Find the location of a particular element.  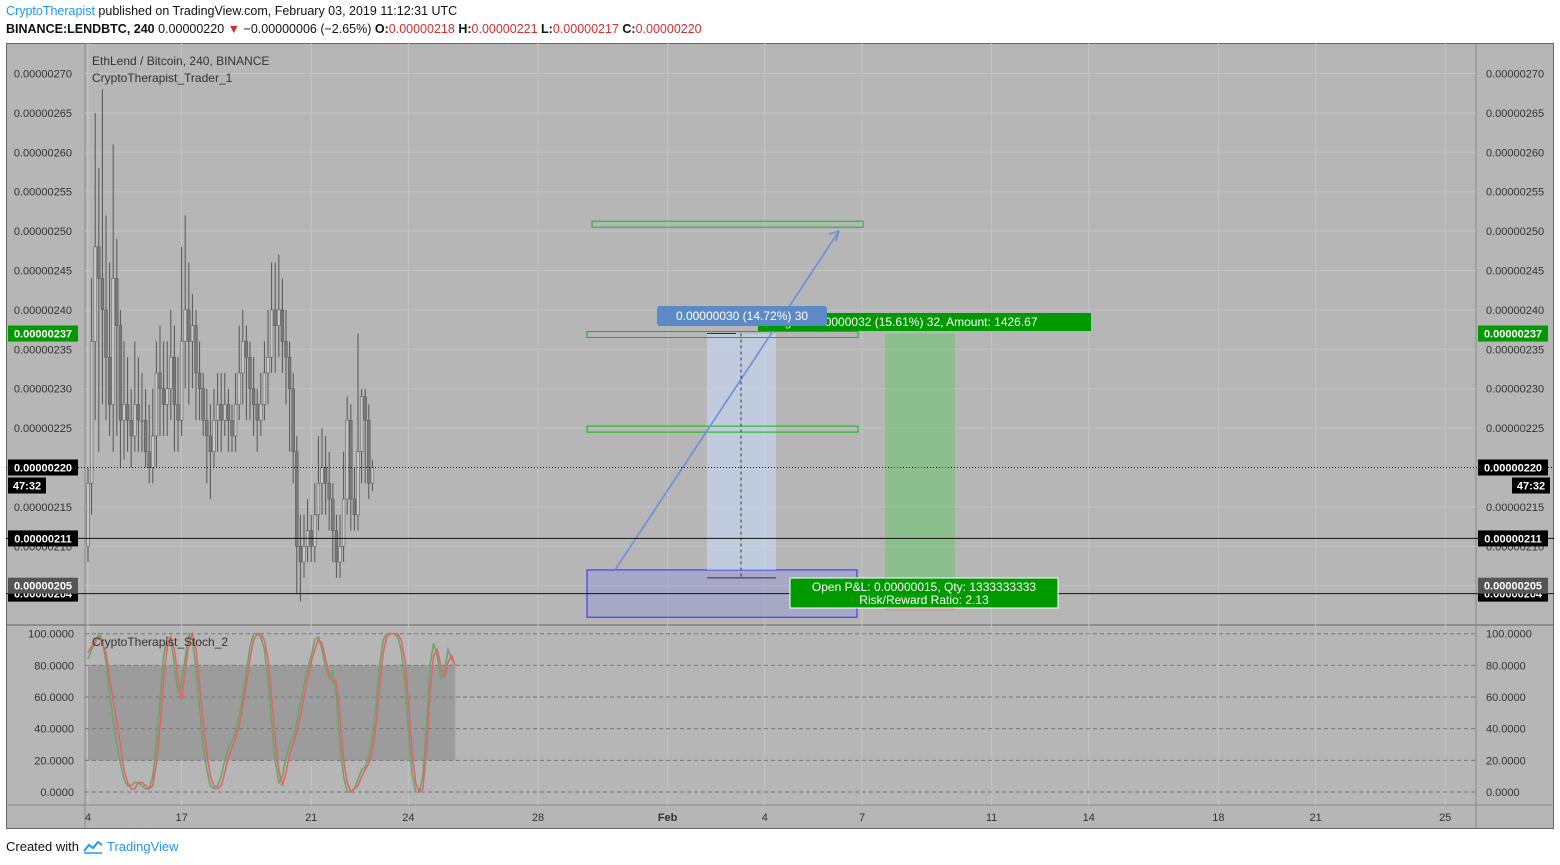

price-label: 0.00000220 is located at coordinates (43, 469).